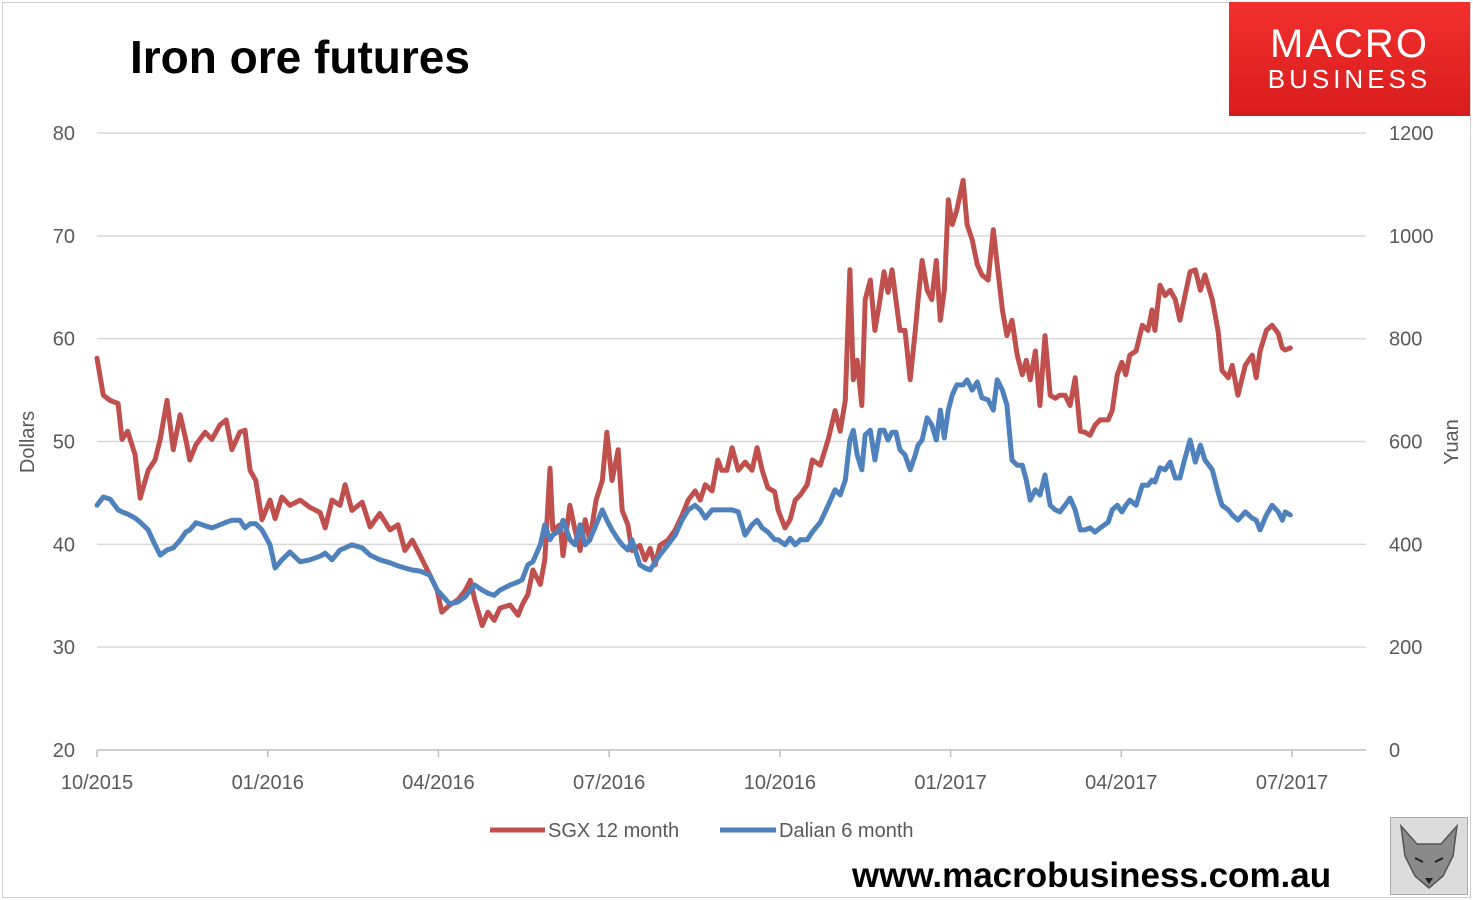 The width and height of the screenshot is (1473, 900). Describe the element at coordinates (1411, 134) in the screenshot. I see `y2-tick-label: 1200` at that location.